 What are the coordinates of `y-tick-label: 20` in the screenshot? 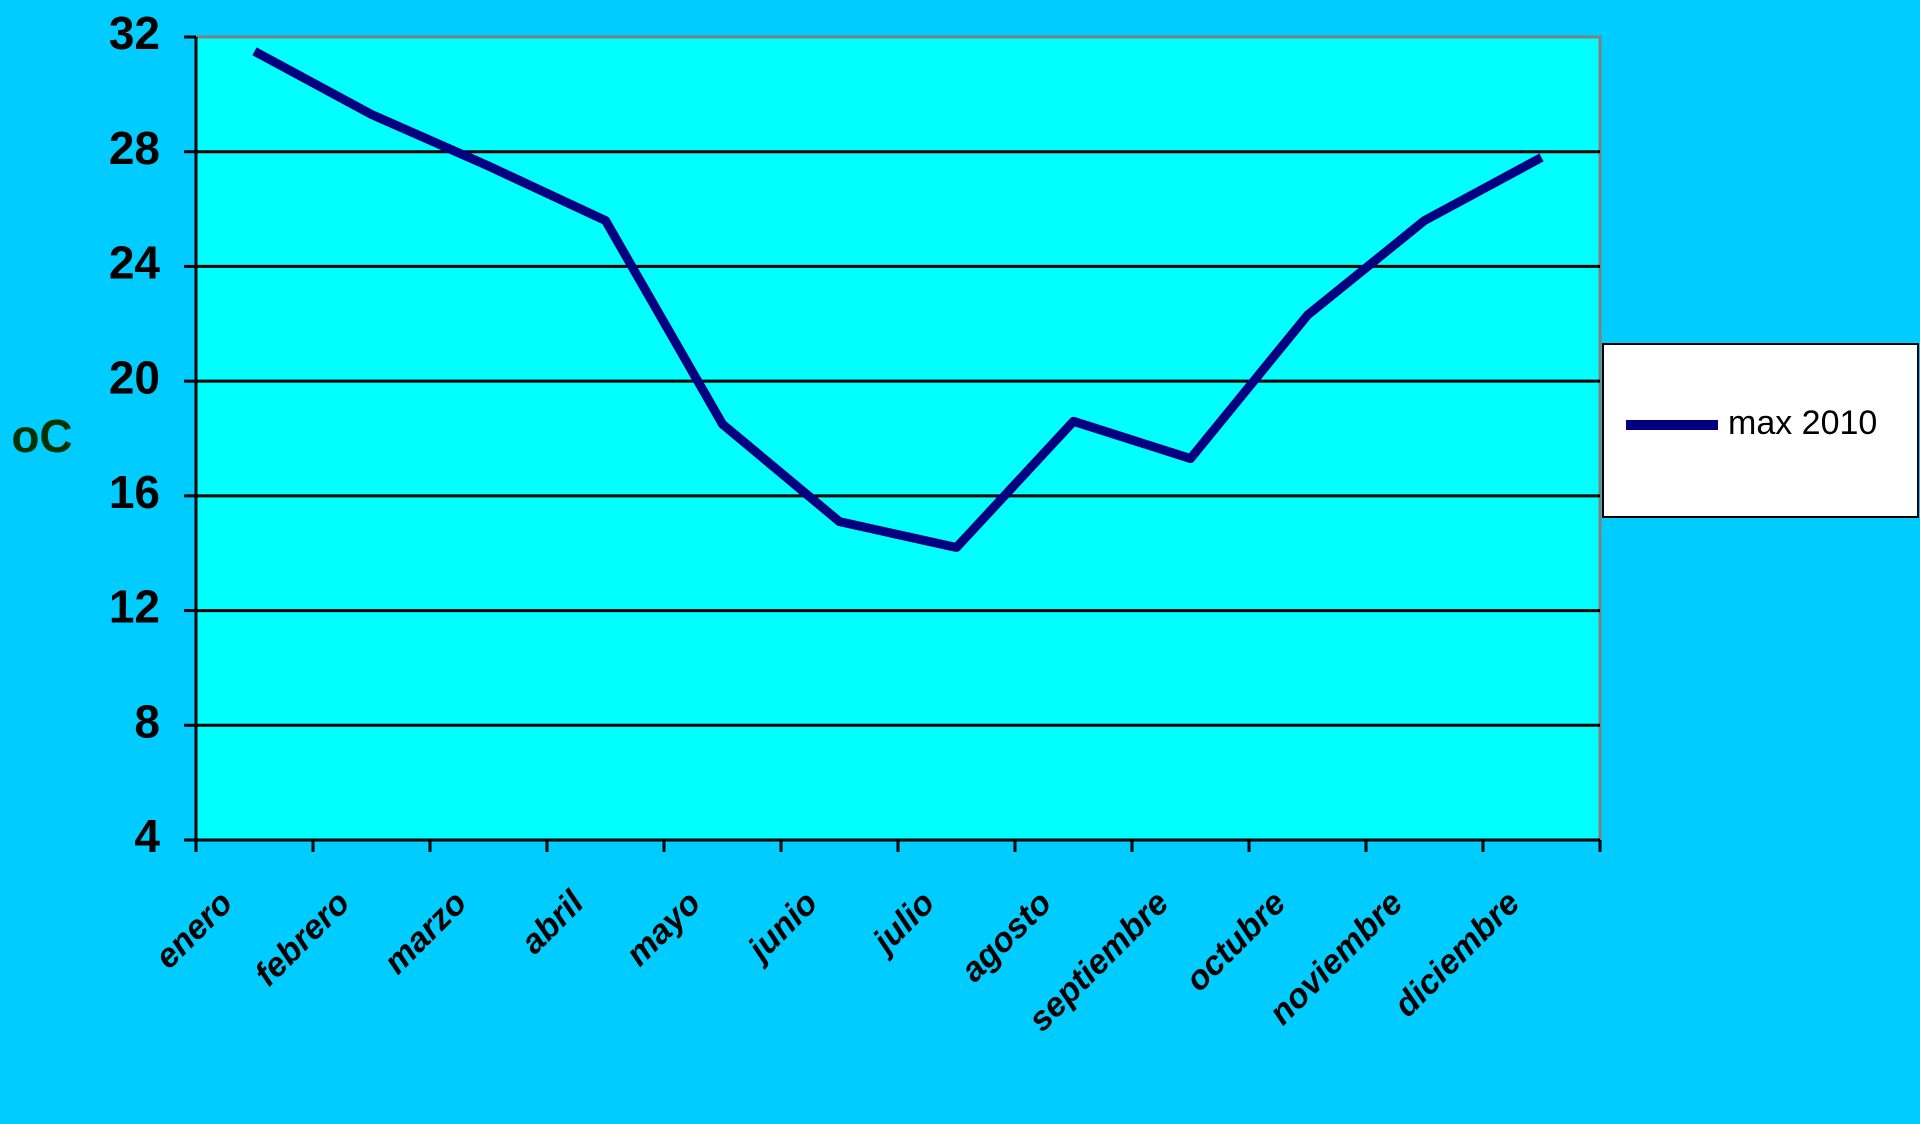 It's located at (134, 377).